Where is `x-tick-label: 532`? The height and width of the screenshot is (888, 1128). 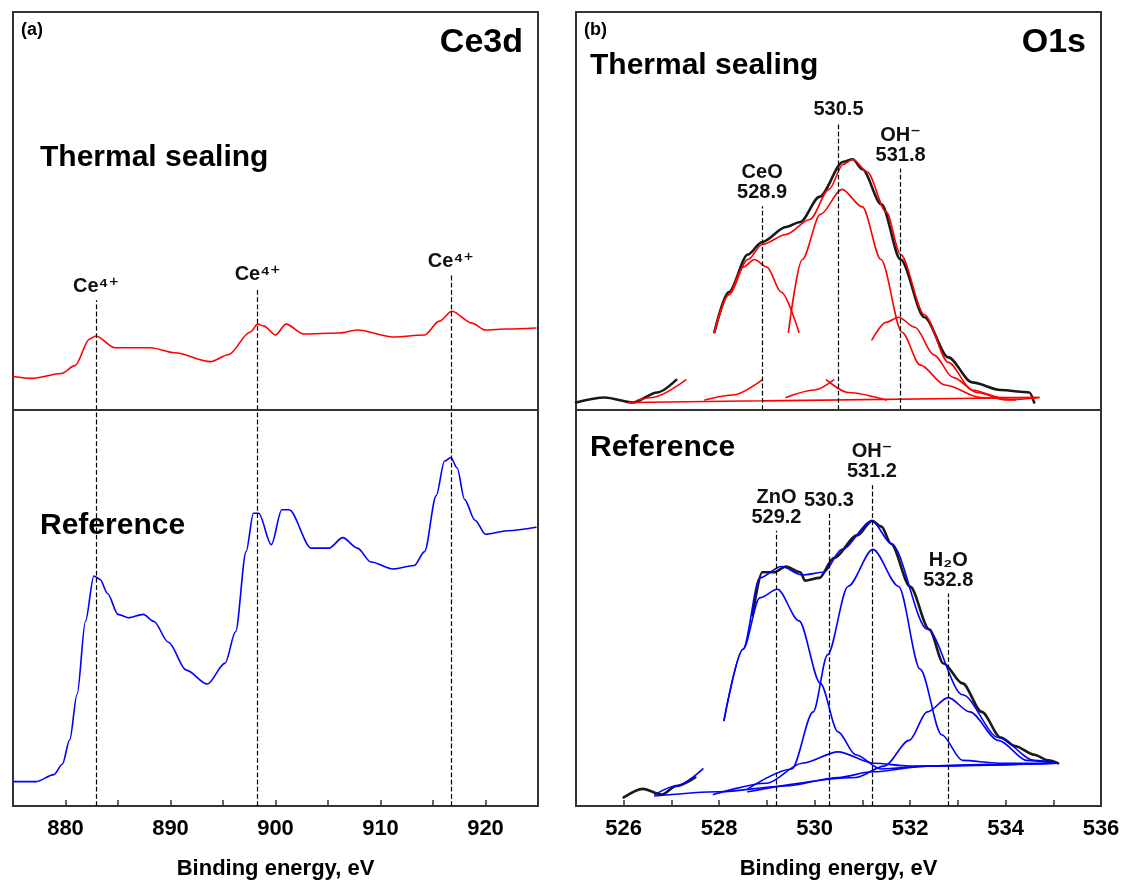
x-tick-label: 532 is located at coordinates (910, 827).